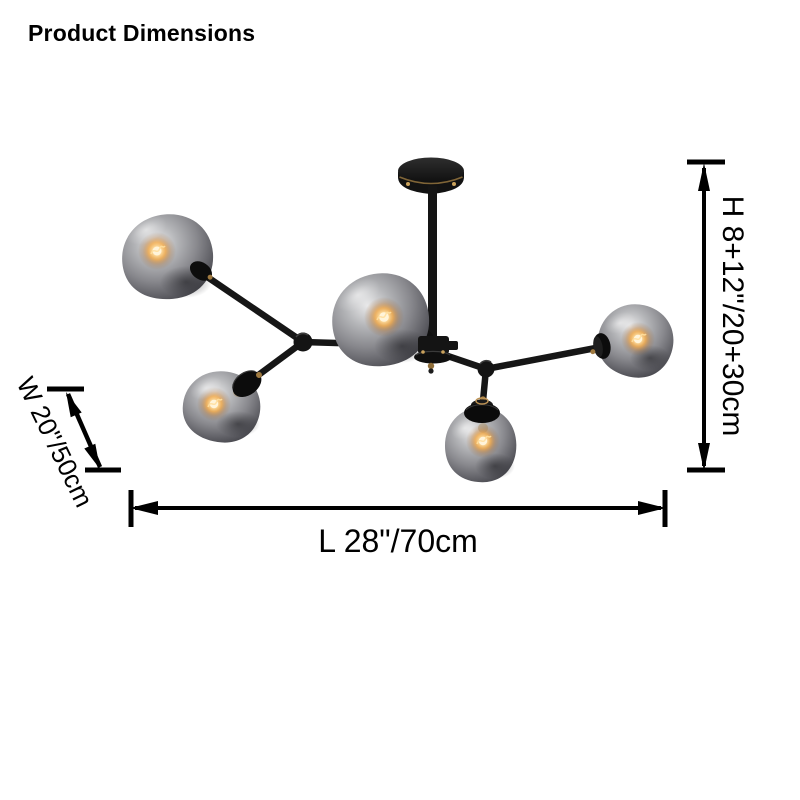  What do you see at coordinates (706, 316) in the screenshot?
I see `height-dimension-arrow` at bounding box center [706, 316].